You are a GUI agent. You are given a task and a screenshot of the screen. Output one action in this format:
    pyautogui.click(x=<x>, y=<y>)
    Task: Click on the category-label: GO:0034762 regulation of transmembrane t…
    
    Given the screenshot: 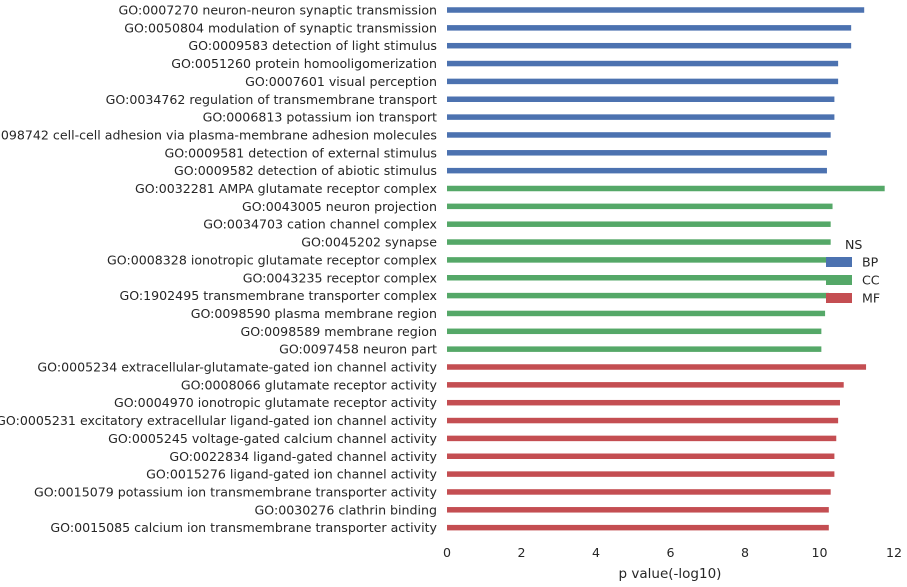 What is the action you would take?
    pyautogui.click(x=271, y=99)
    